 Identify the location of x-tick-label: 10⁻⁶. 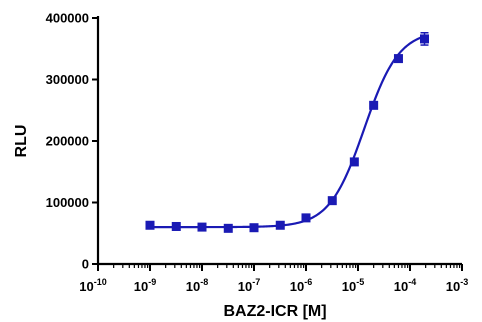
(301, 285).